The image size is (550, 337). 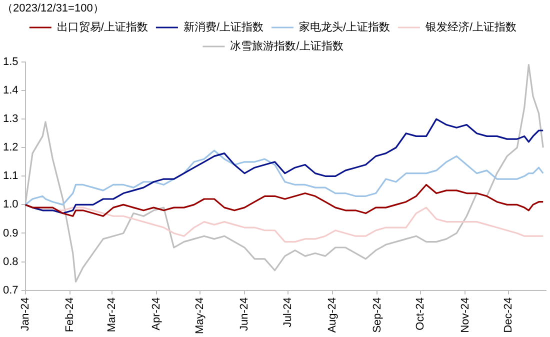 What do you see at coordinates (10, 62) in the screenshot?
I see `y-tick-label: 1.5` at bounding box center [10, 62].